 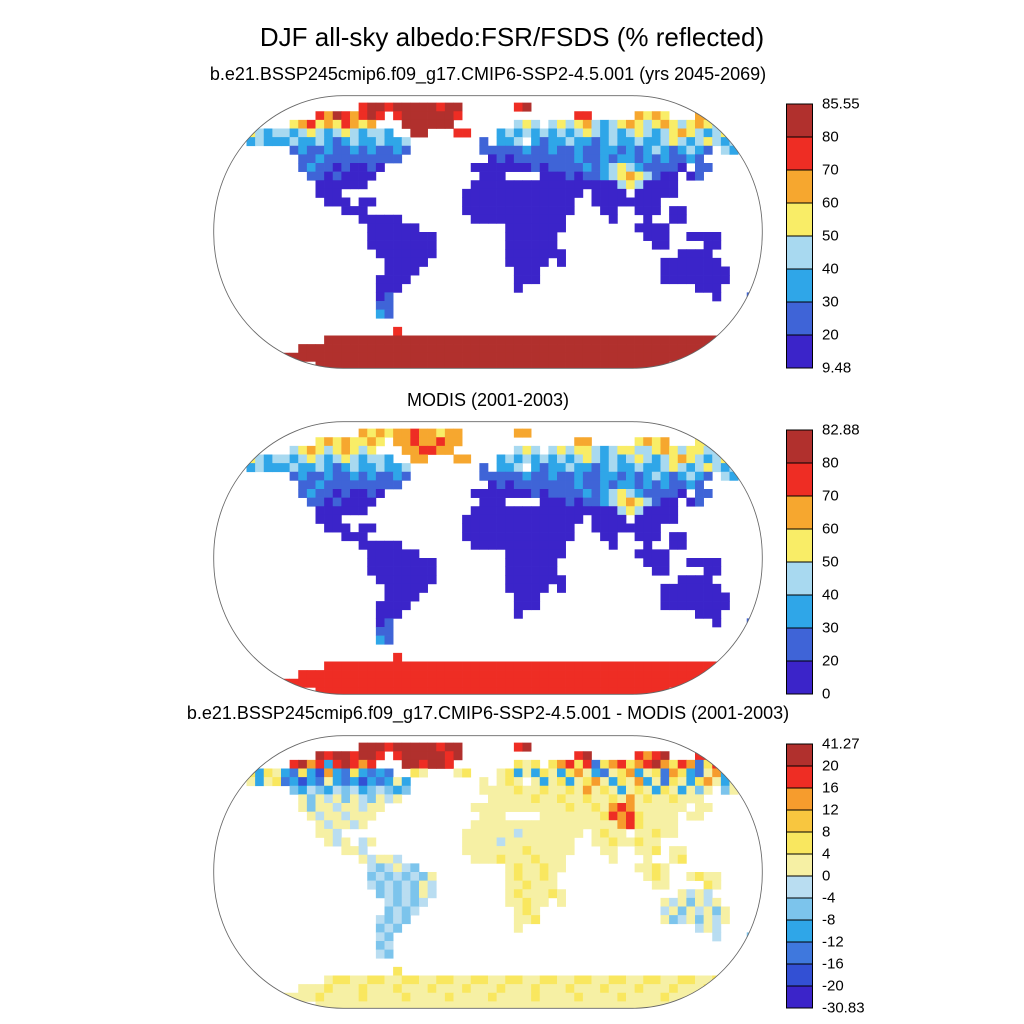 What do you see at coordinates (841, 744) in the screenshot?
I see `colorbar-tick-label: 41.27` at bounding box center [841, 744].